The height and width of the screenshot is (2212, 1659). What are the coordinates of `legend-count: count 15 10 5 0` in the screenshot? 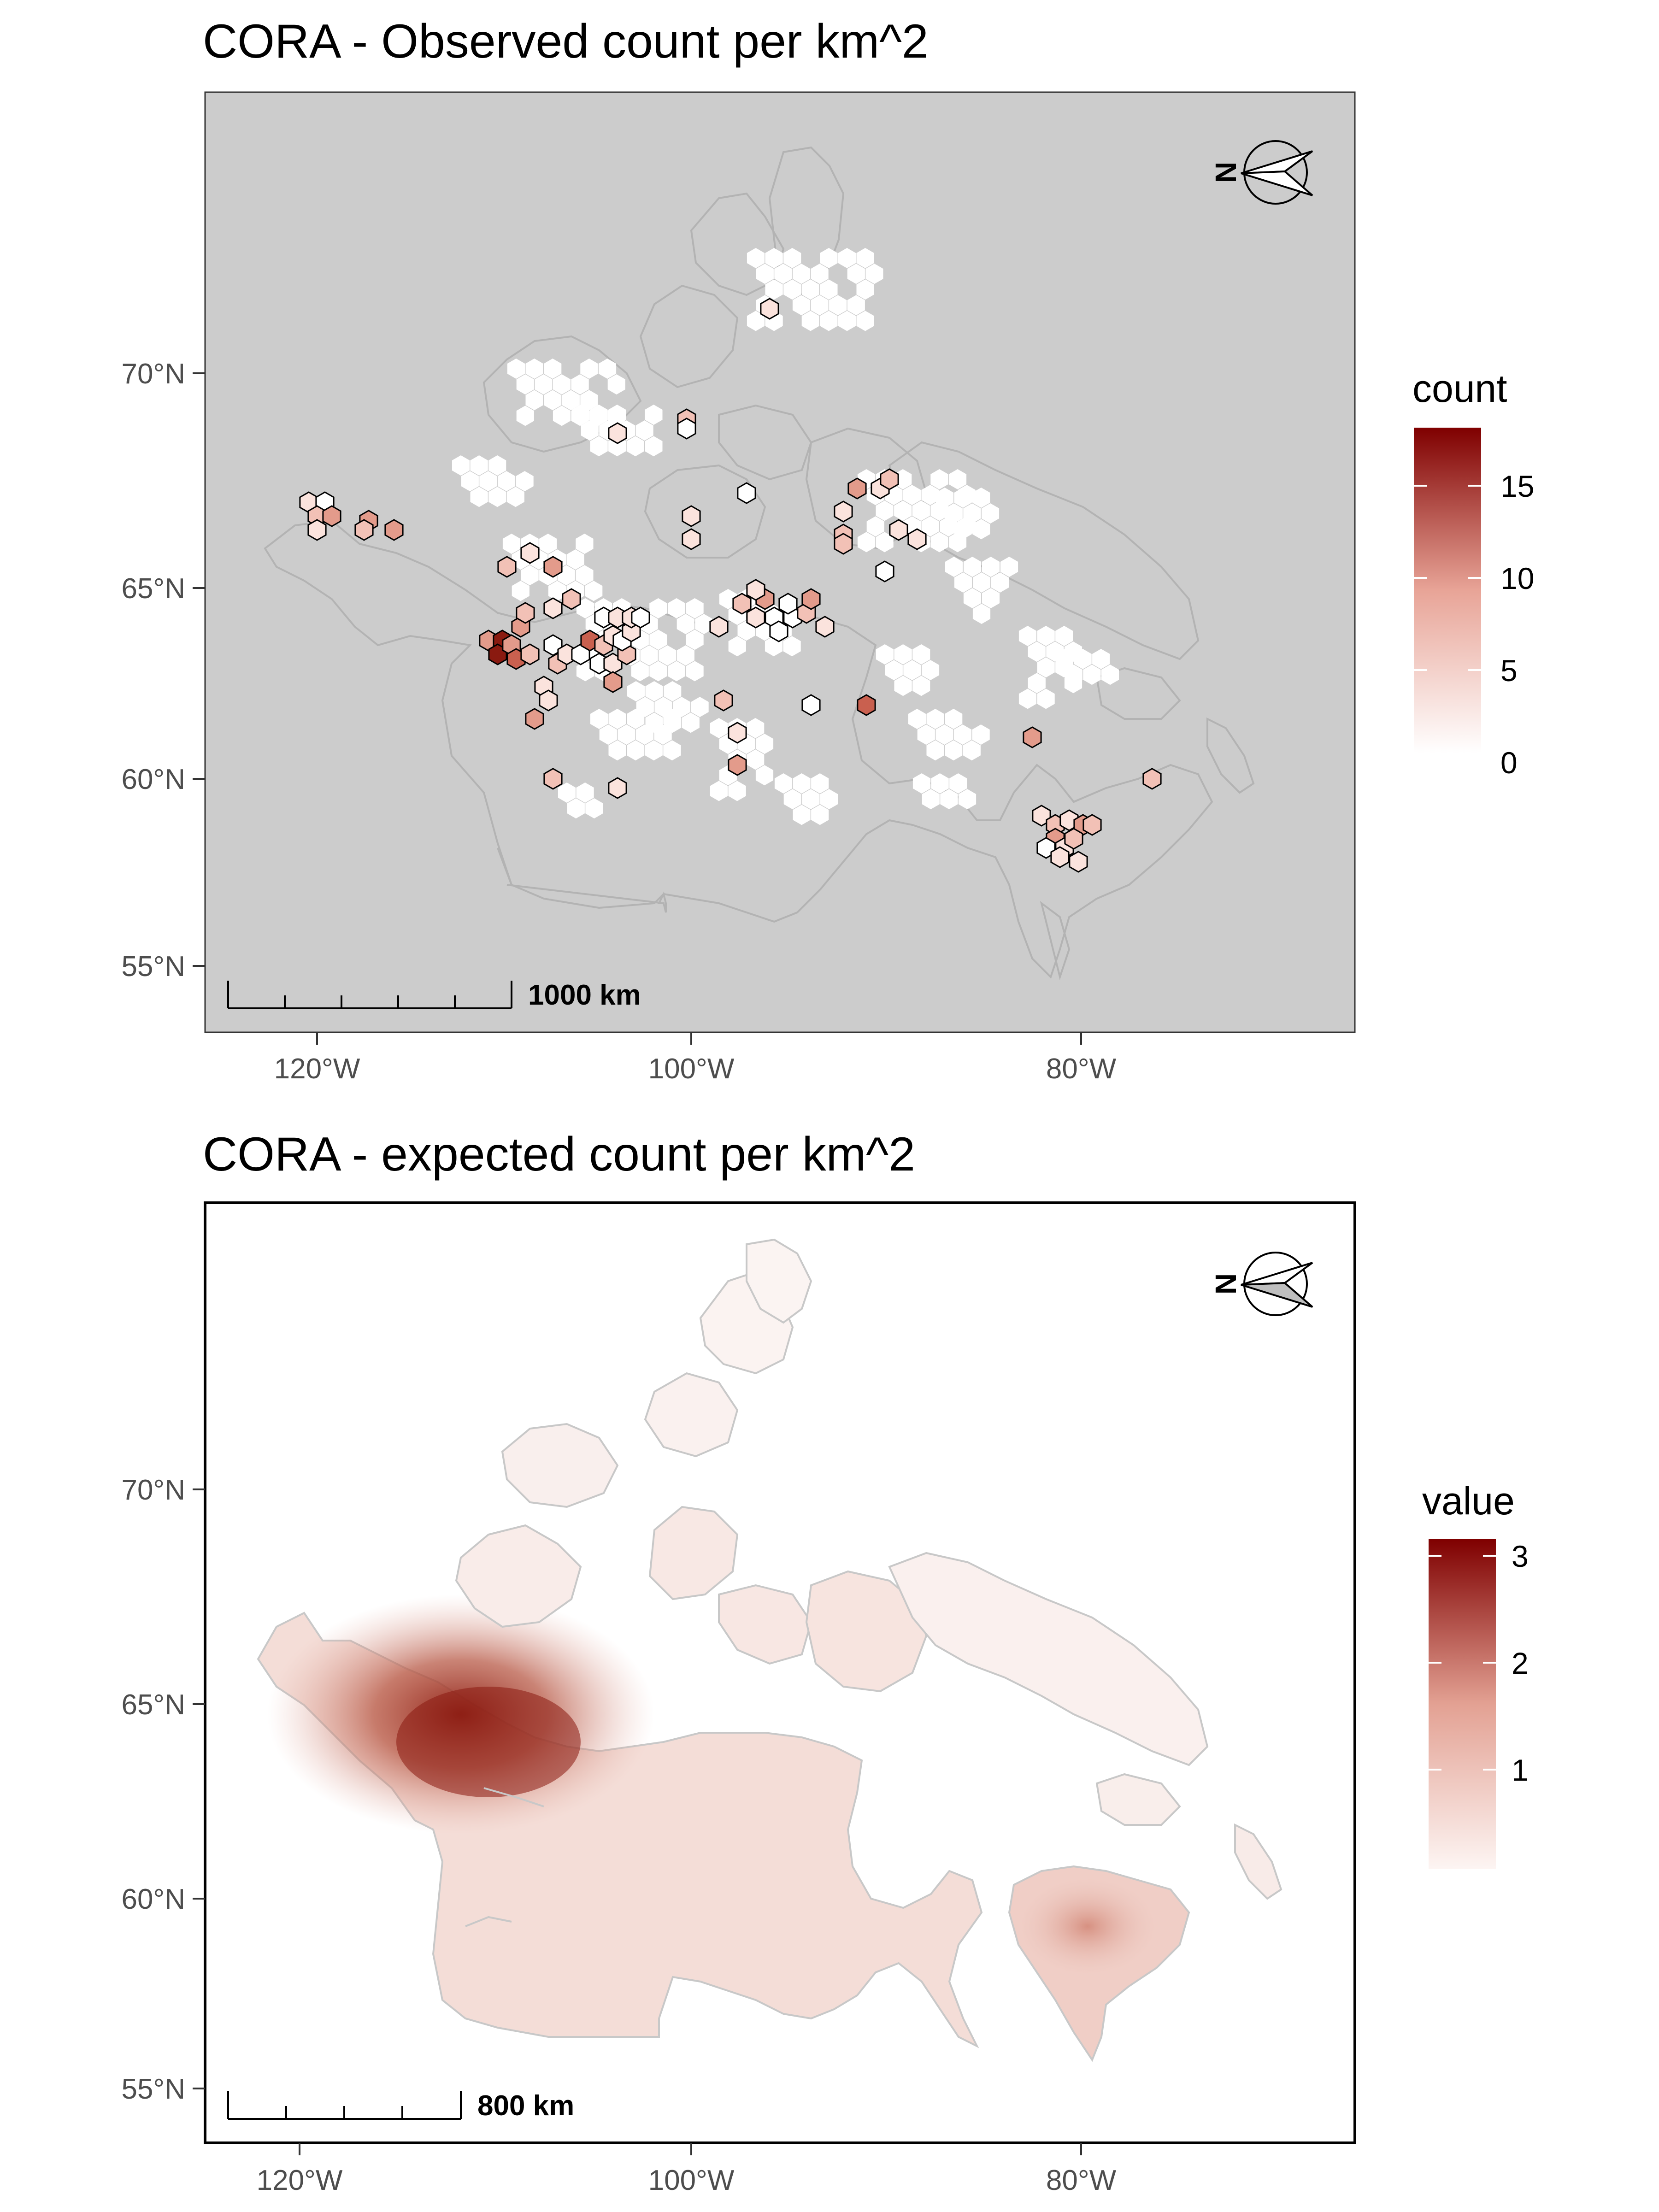 It's located at (1473, 573).